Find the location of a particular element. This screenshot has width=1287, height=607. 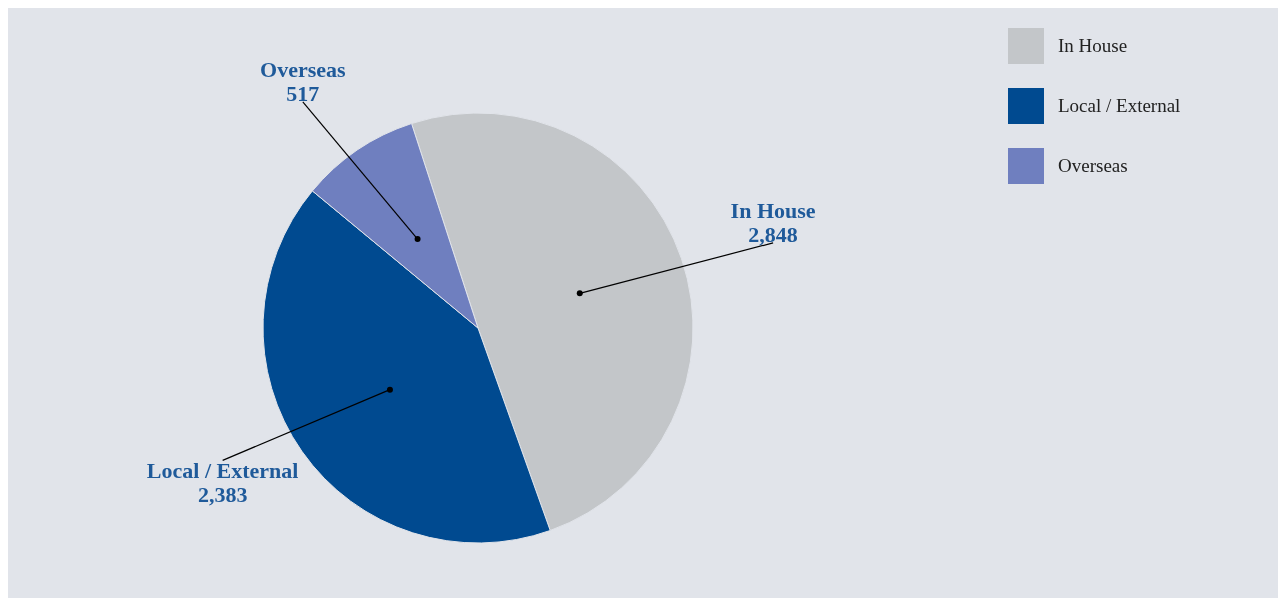

data-label: 517 is located at coordinates (303, 93).